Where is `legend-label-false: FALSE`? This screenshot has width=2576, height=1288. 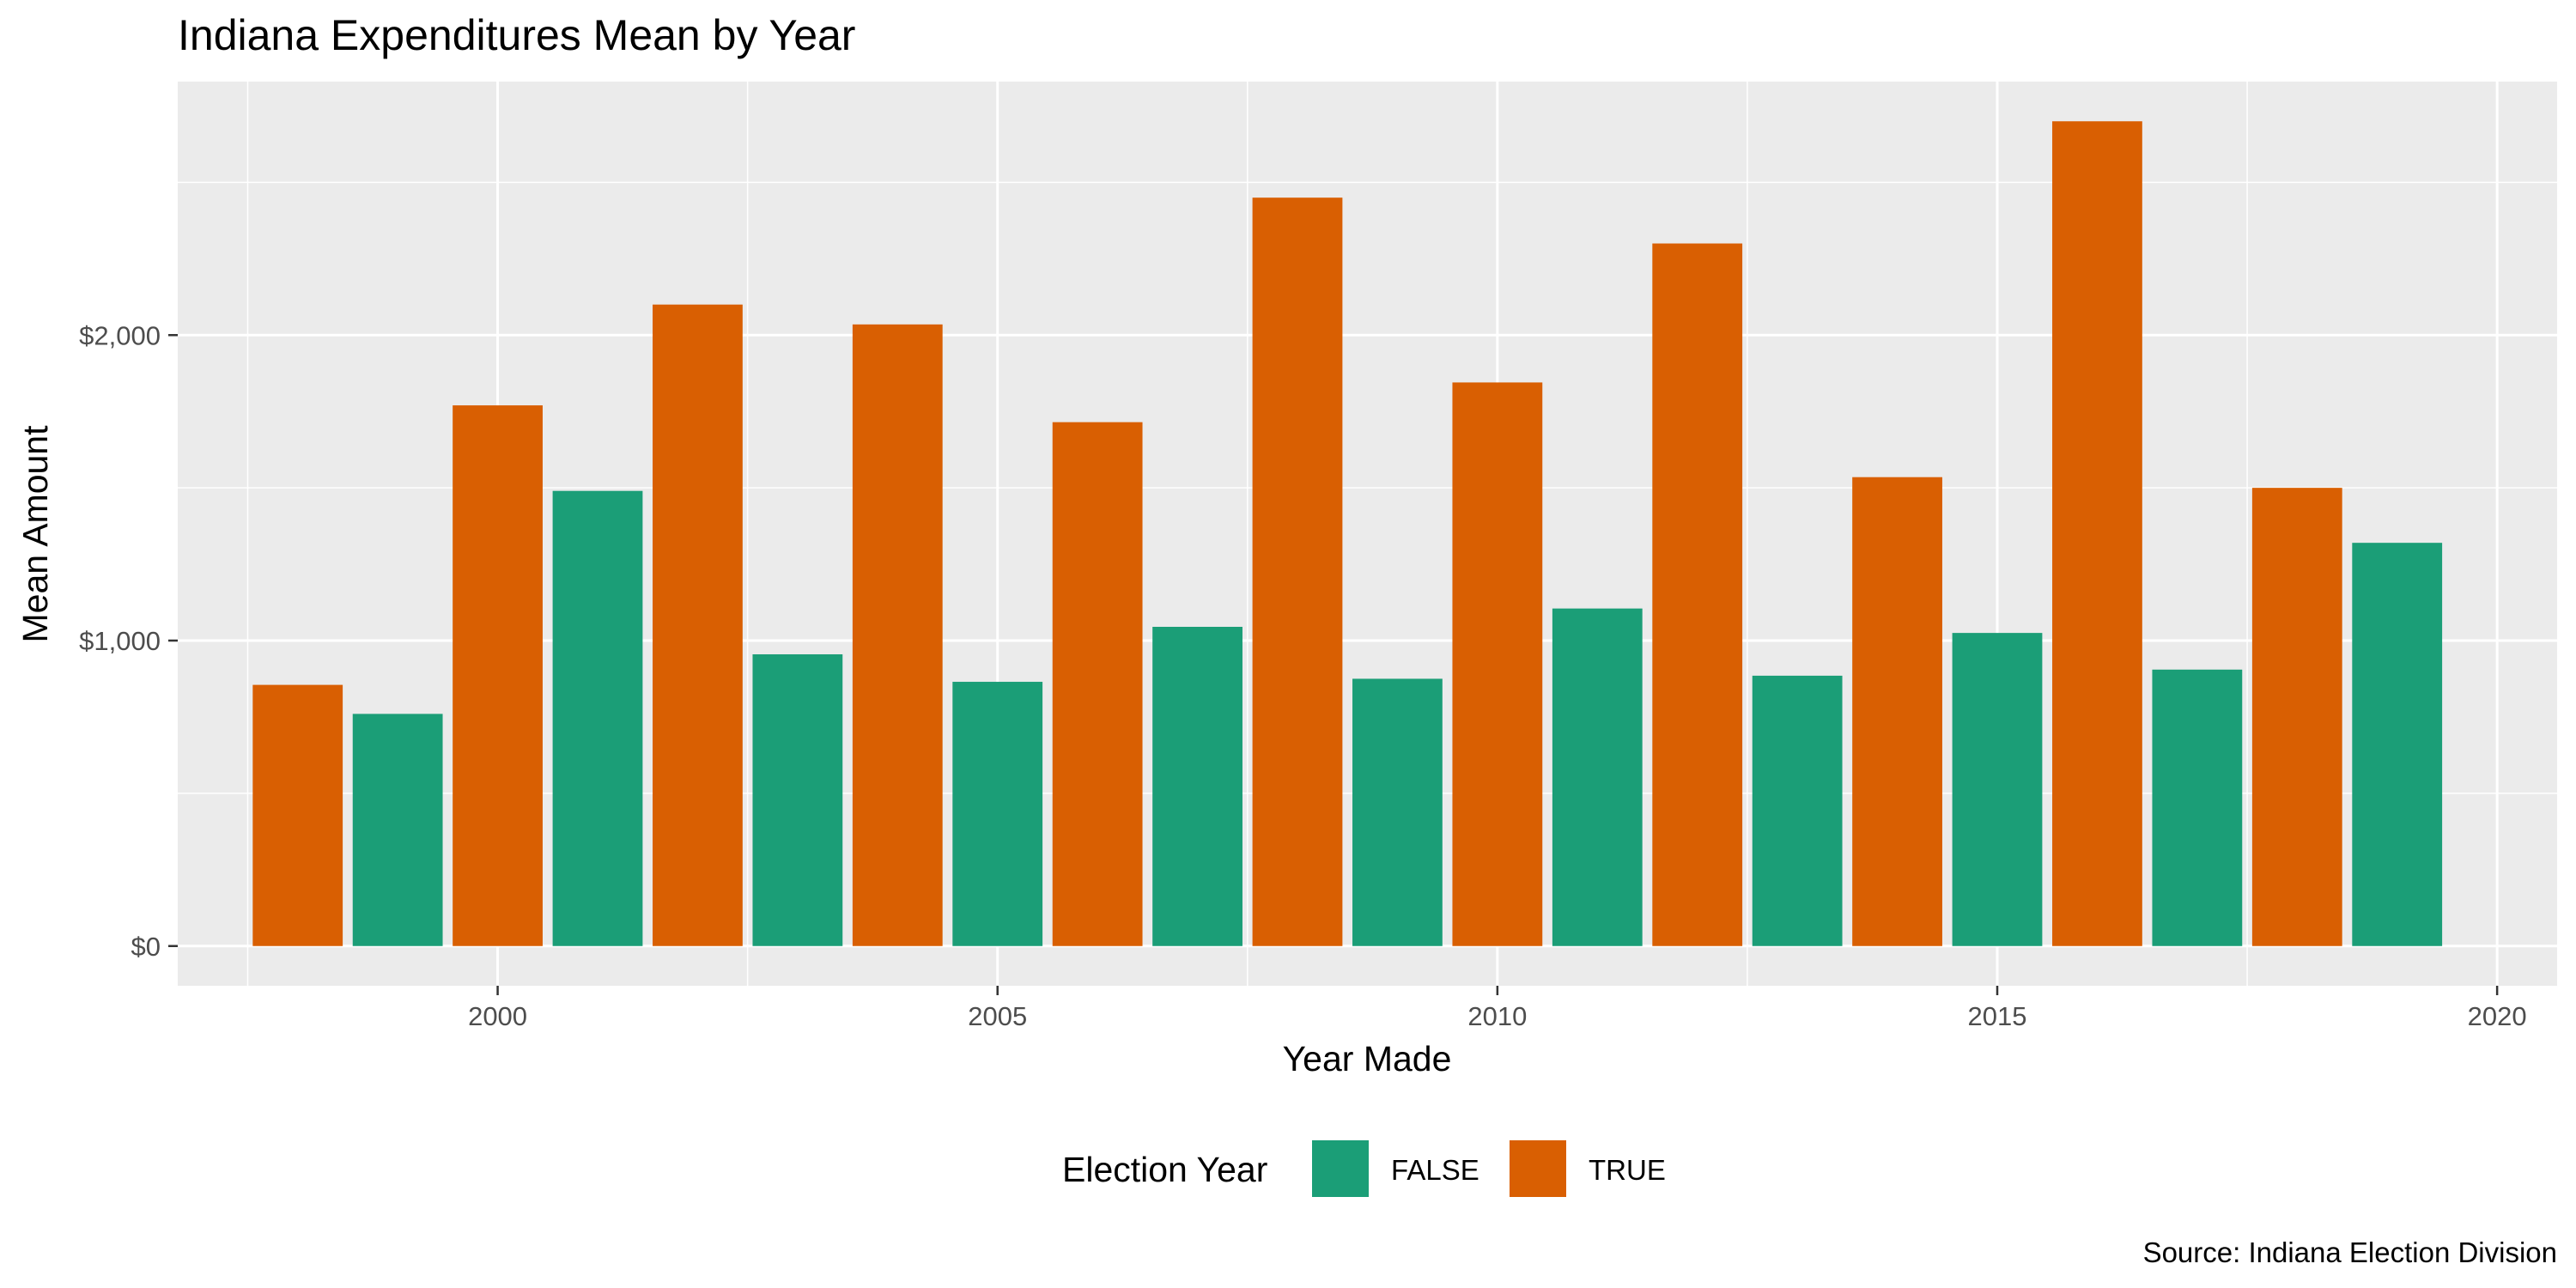 legend-label-false: FALSE is located at coordinates (1435, 1170).